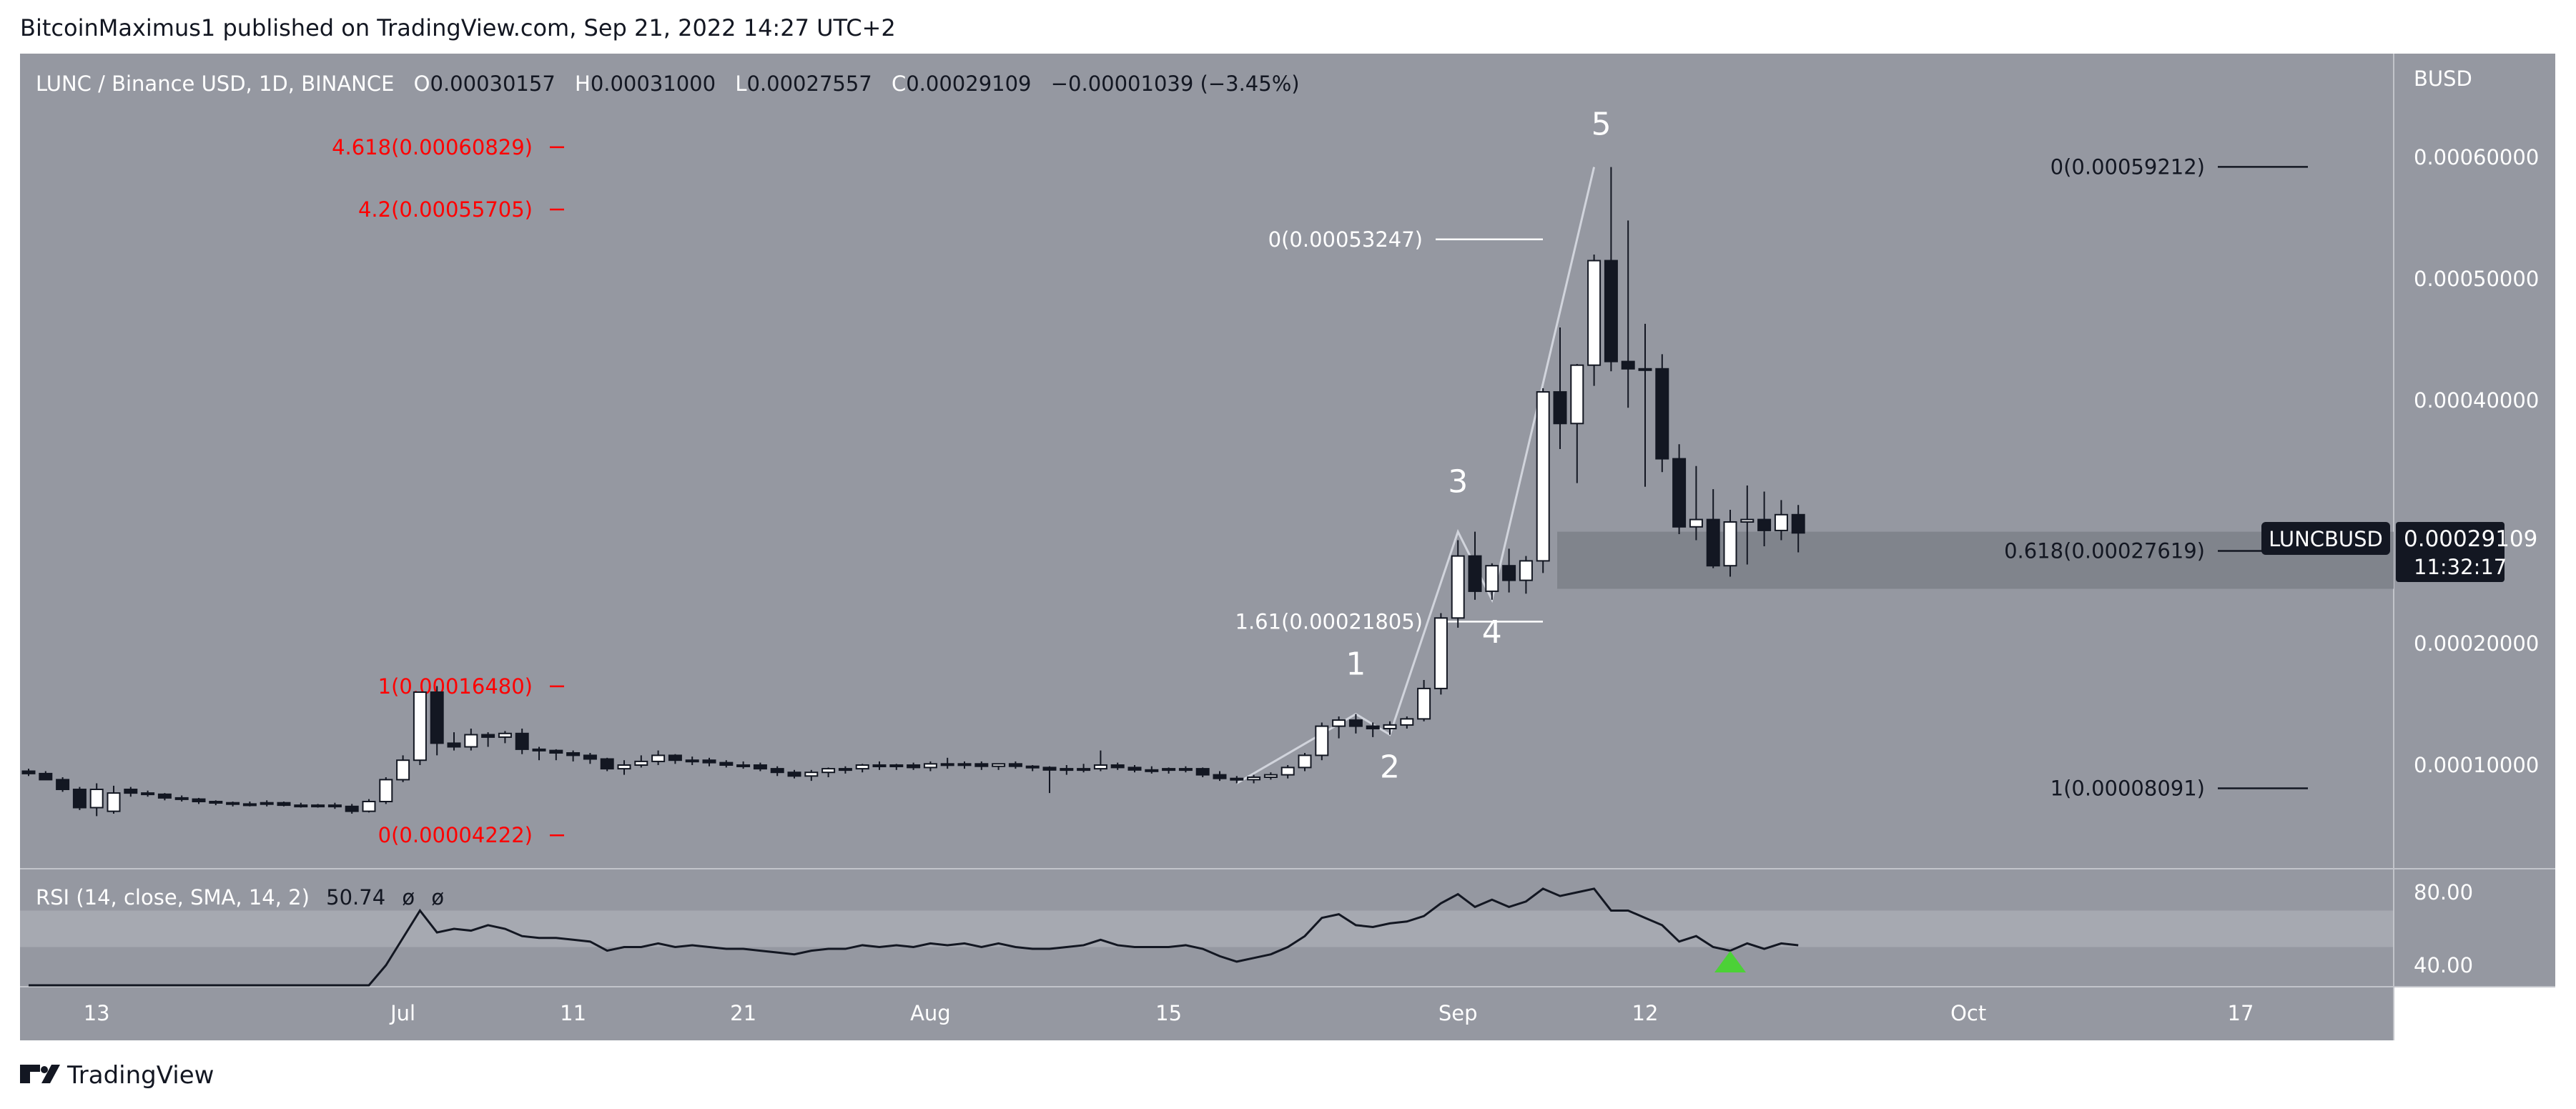  Describe the element at coordinates (1207, 1014) in the screenshot. I see `time-axis` at that location.